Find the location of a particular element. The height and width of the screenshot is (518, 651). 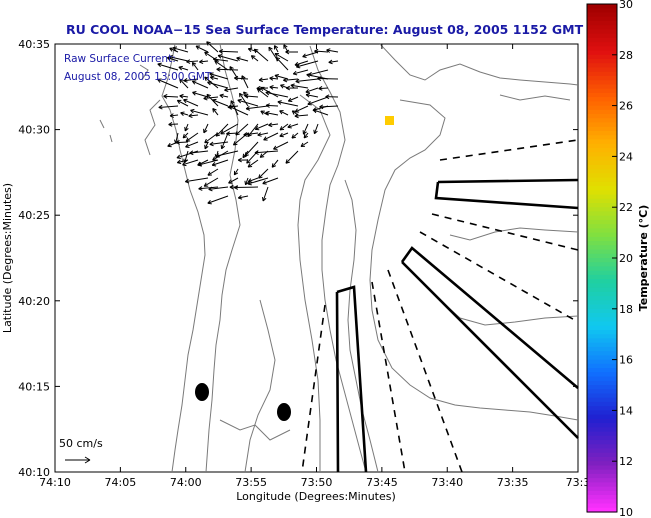

y-tick-label: 40:10 is located at coordinates (34, 472).